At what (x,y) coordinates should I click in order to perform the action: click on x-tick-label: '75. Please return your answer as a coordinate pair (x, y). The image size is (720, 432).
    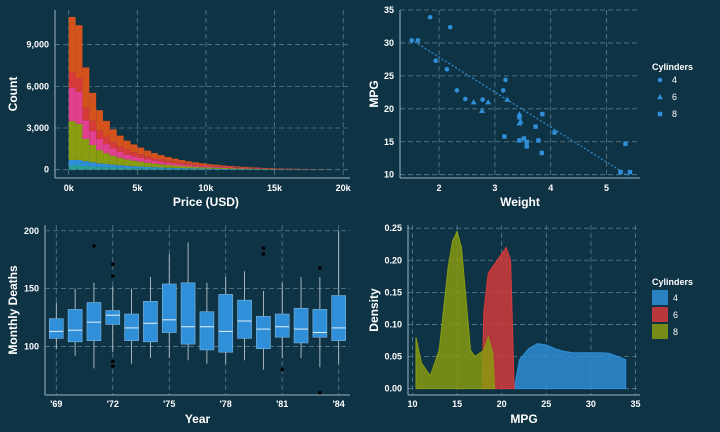
    Looking at the image, I should click on (169, 404).